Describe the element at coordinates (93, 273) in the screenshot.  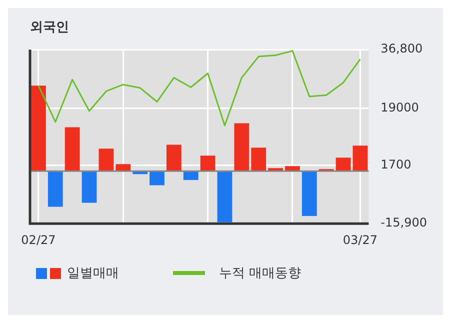
I see `legend-label: 일별매매` at that location.